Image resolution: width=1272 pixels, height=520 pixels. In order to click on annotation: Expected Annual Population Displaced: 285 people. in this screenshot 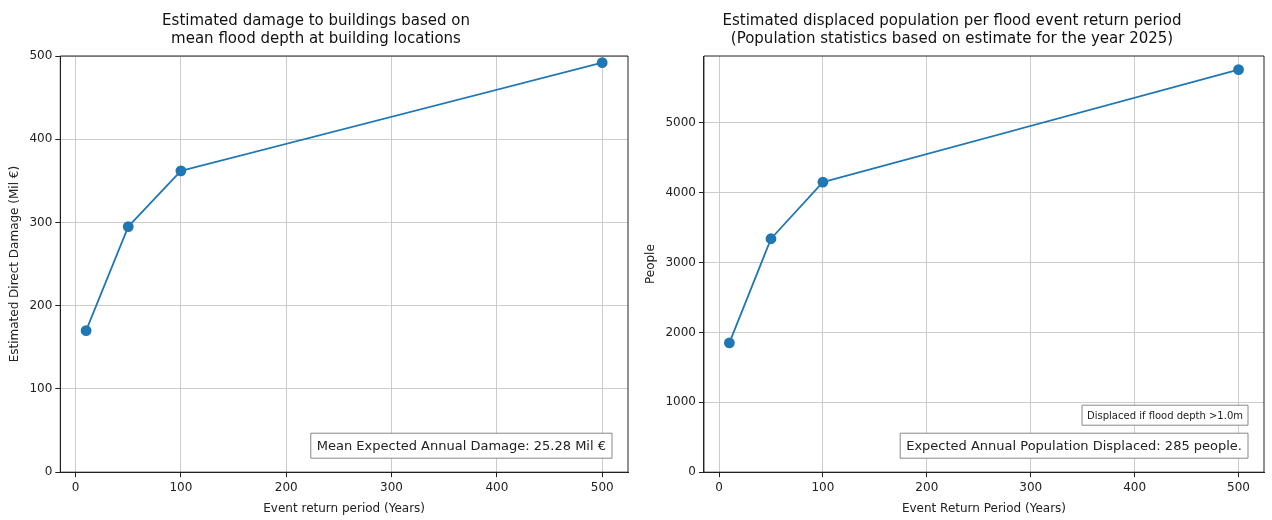, I will do `click(1074, 446)`.